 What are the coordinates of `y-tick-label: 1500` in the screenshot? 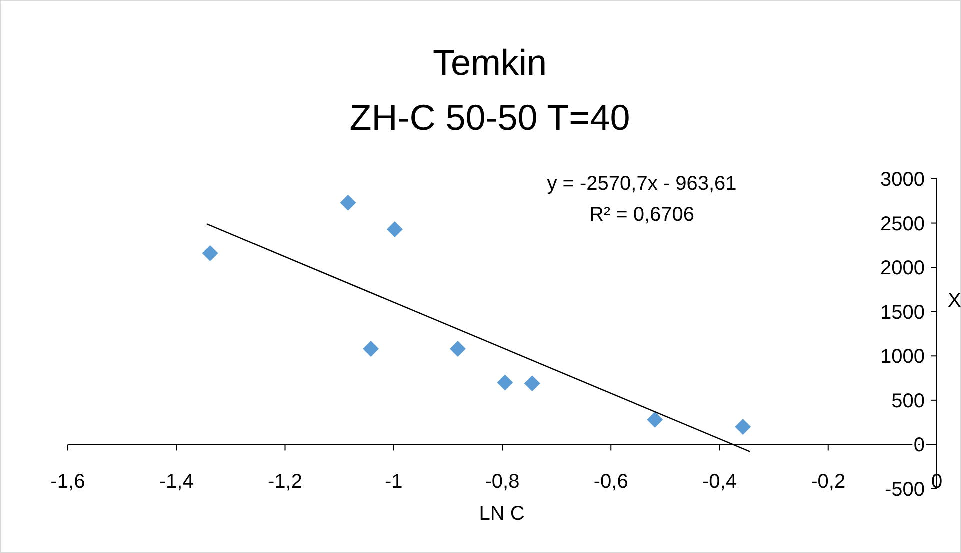 It's located at (902, 313).